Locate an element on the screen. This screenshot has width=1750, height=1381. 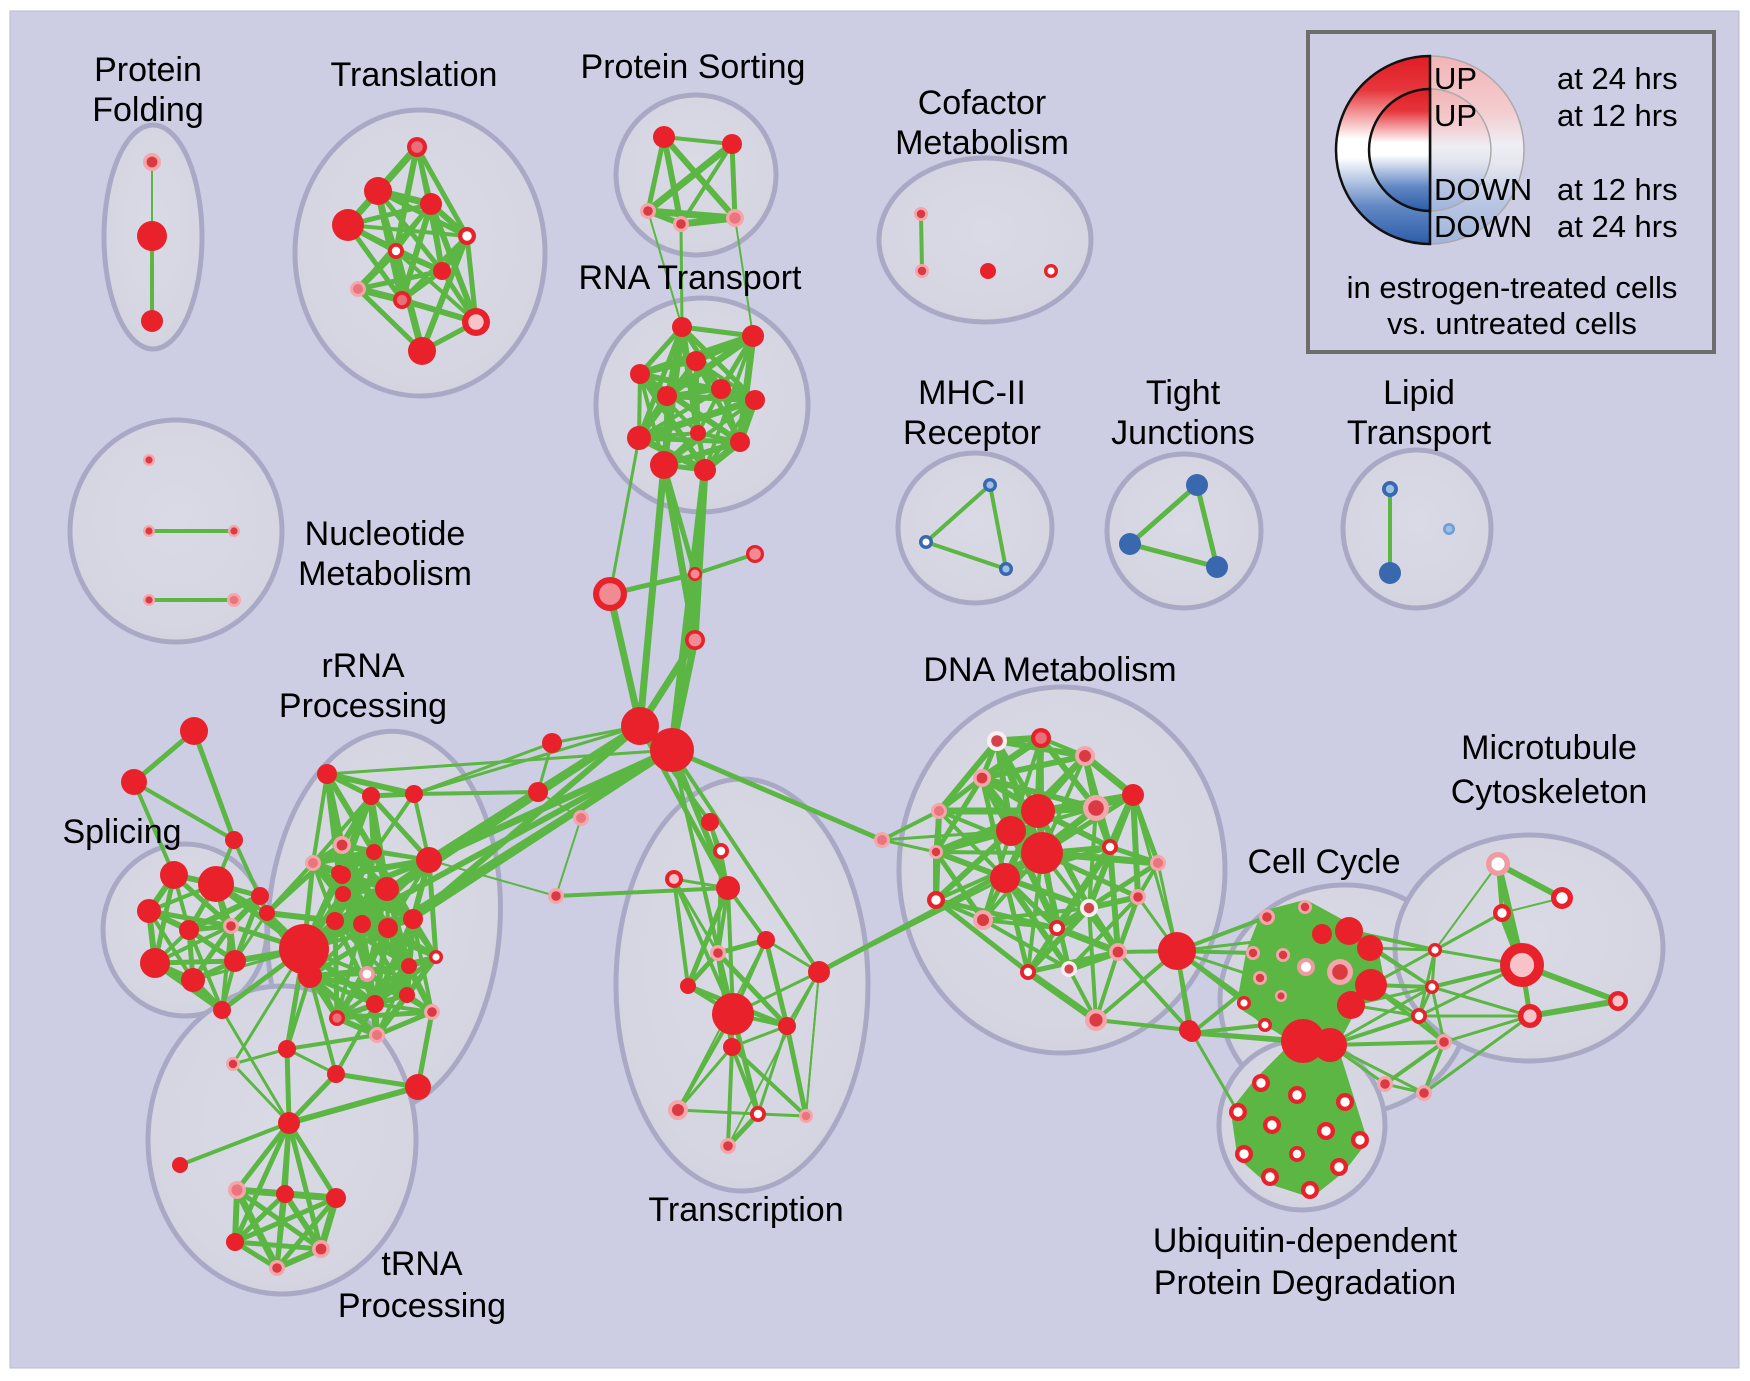
svg-text: Transcription is located at coordinates (745, 1210).